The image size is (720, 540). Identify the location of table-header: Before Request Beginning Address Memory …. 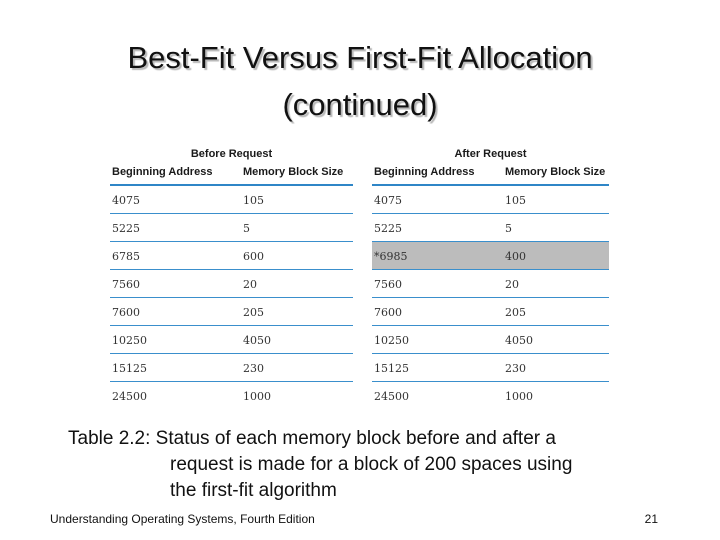
(231, 165).